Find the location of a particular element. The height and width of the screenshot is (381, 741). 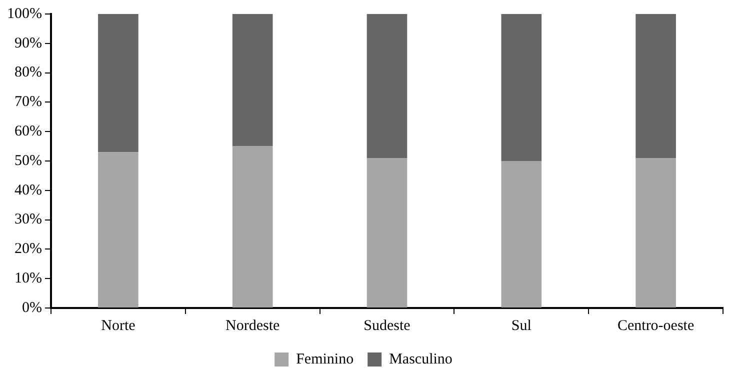

x-tick-label: Centro-oeste is located at coordinates (655, 326).